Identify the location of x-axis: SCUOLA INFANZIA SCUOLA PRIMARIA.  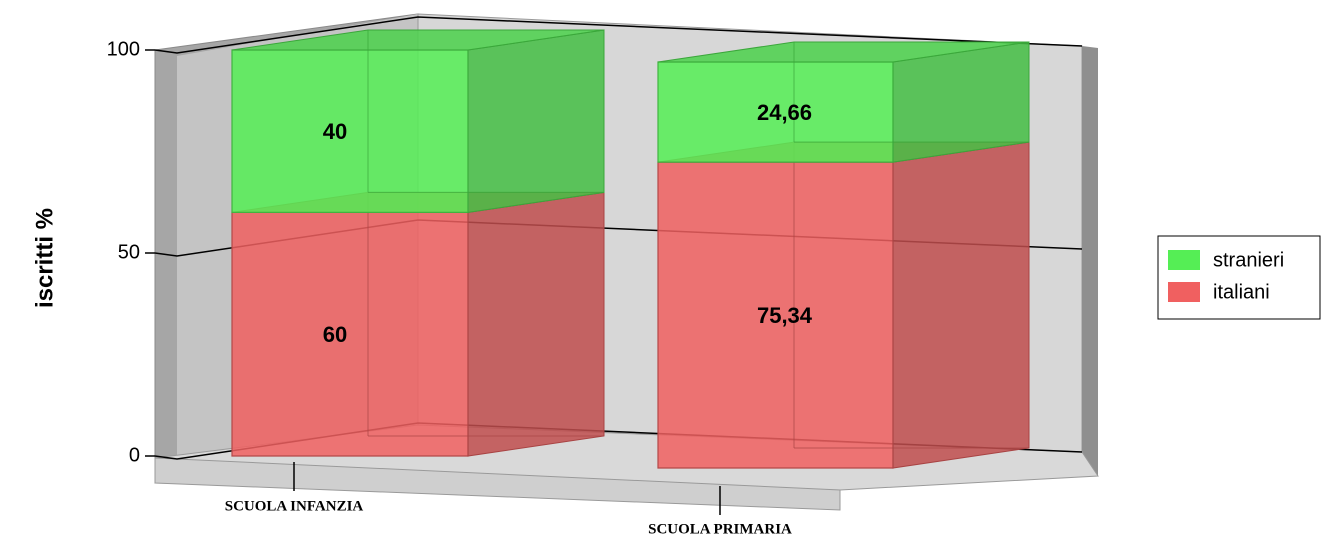
(508, 499).